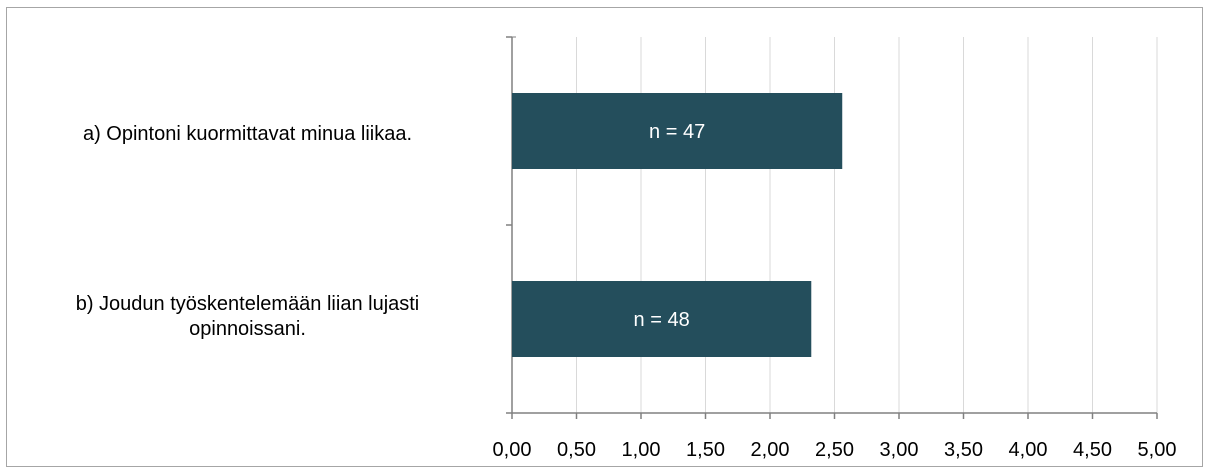  I want to click on bar-label-0: n = 47, so click(677, 132).